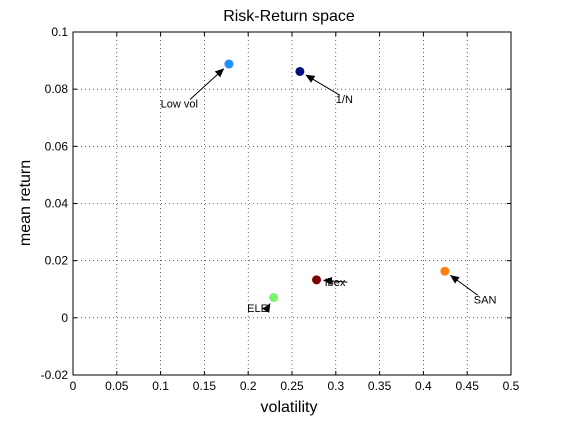  What do you see at coordinates (205, 386) in the screenshot?
I see `x-tick-label: 0.15` at bounding box center [205, 386].